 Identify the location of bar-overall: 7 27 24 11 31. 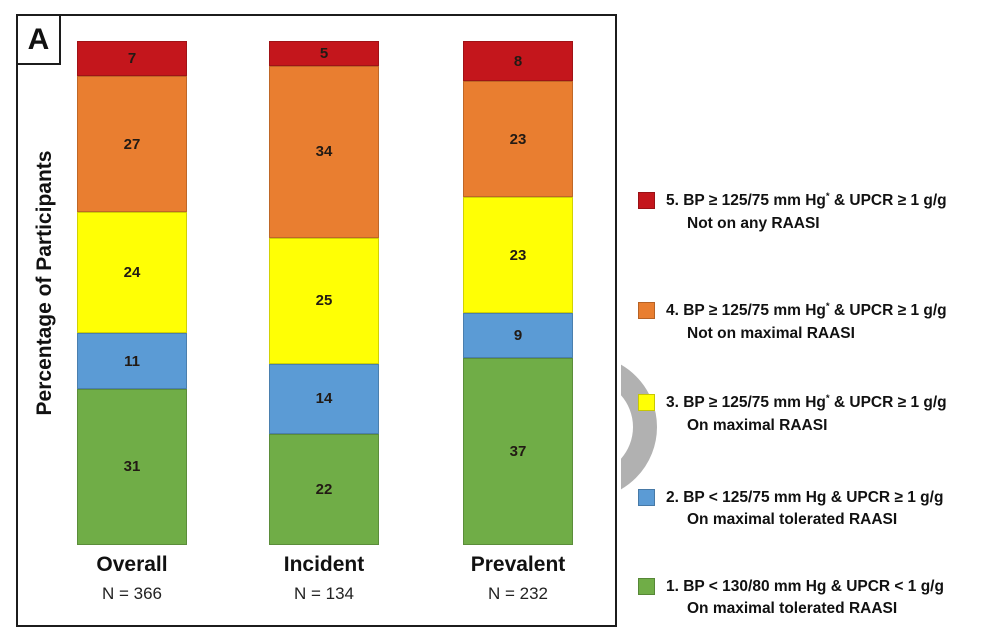
(132, 293).